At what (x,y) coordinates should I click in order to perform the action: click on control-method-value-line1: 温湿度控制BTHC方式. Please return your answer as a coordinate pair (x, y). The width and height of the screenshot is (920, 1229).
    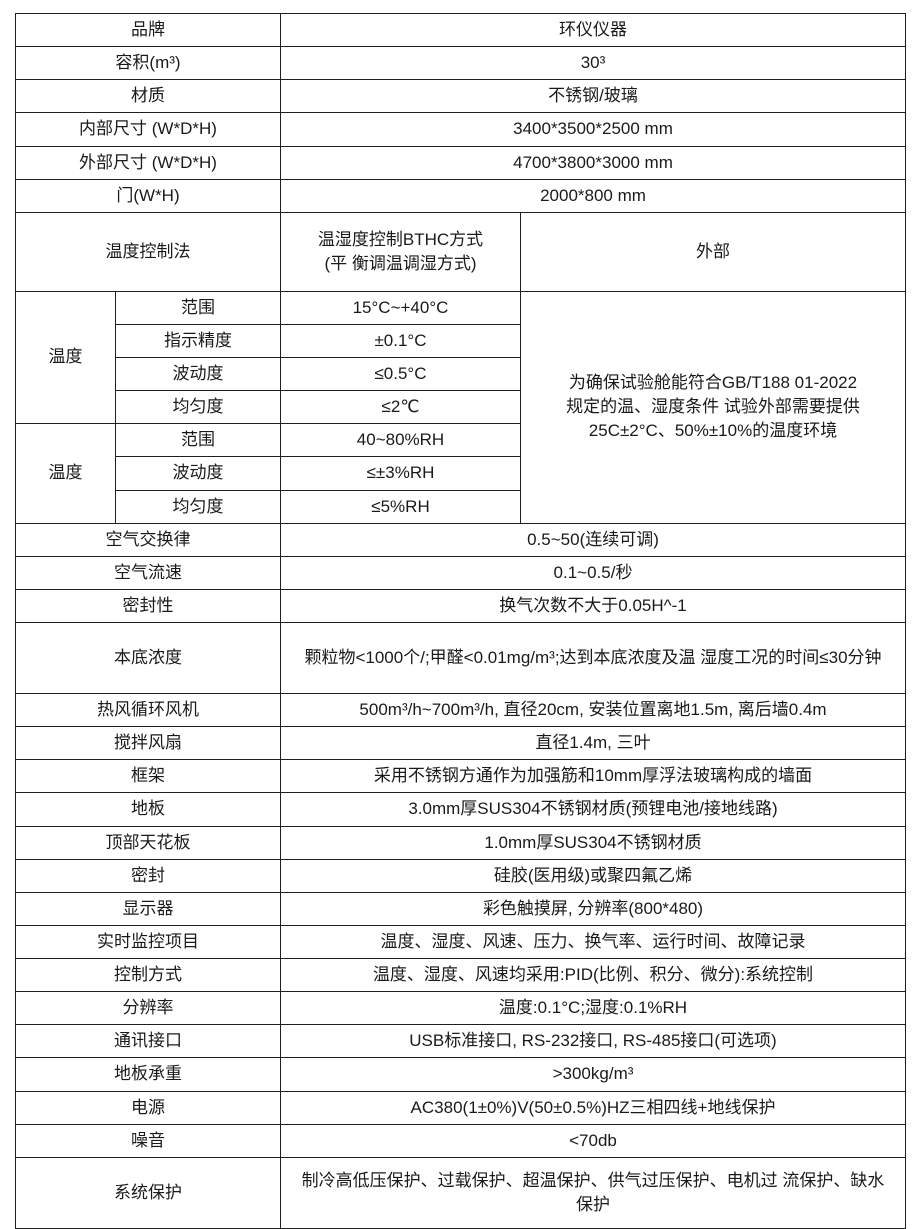
    Looking at the image, I should click on (400, 239).